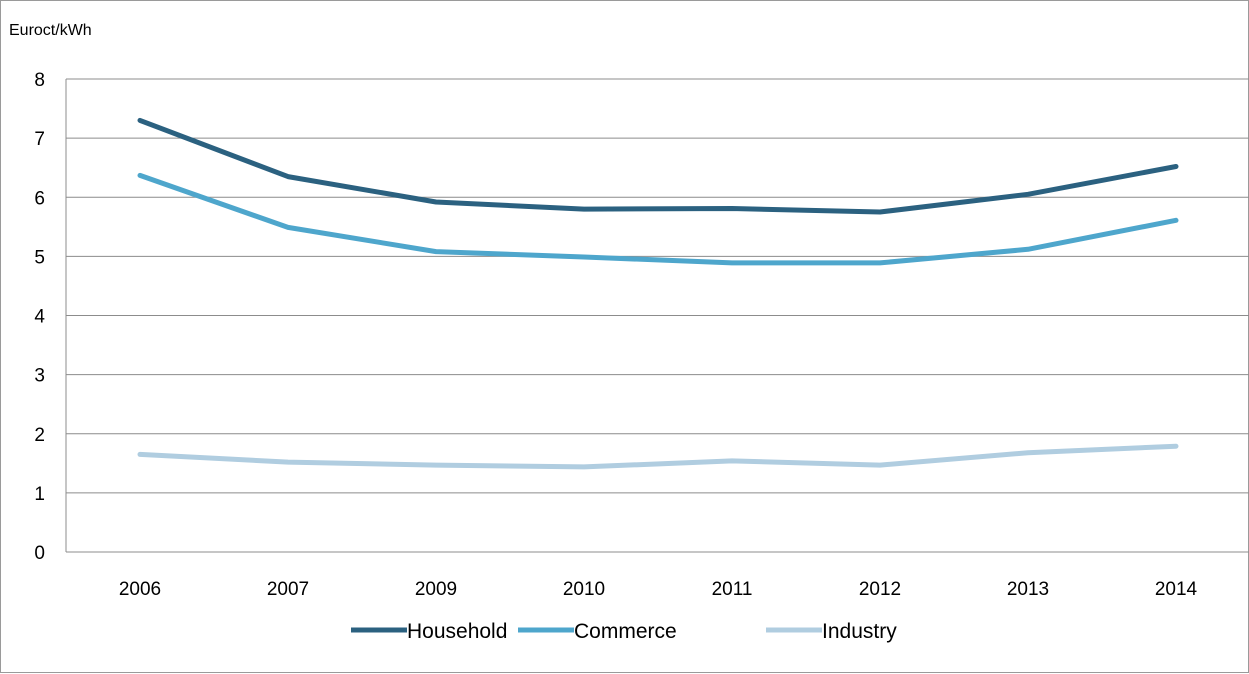 The width and height of the screenshot is (1249, 674). Describe the element at coordinates (658, 219) in the screenshot. I see `series-line-commerce` at that location.